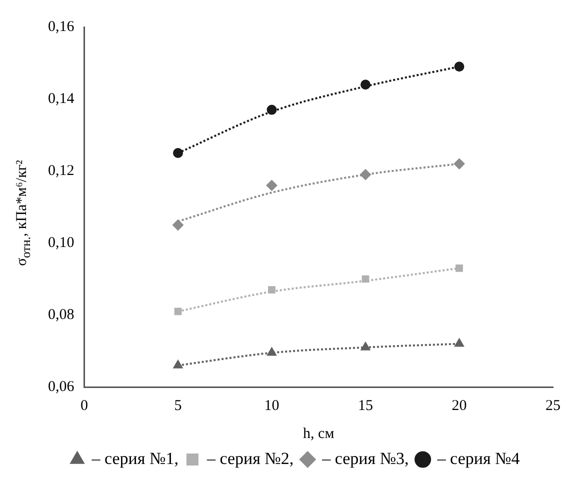 This screenshot has height=486, width=581. What do you see at coordinates (478, 458) in the screenshot?
I see `legend-label: – серия №4` at bounding box center [478, 458].